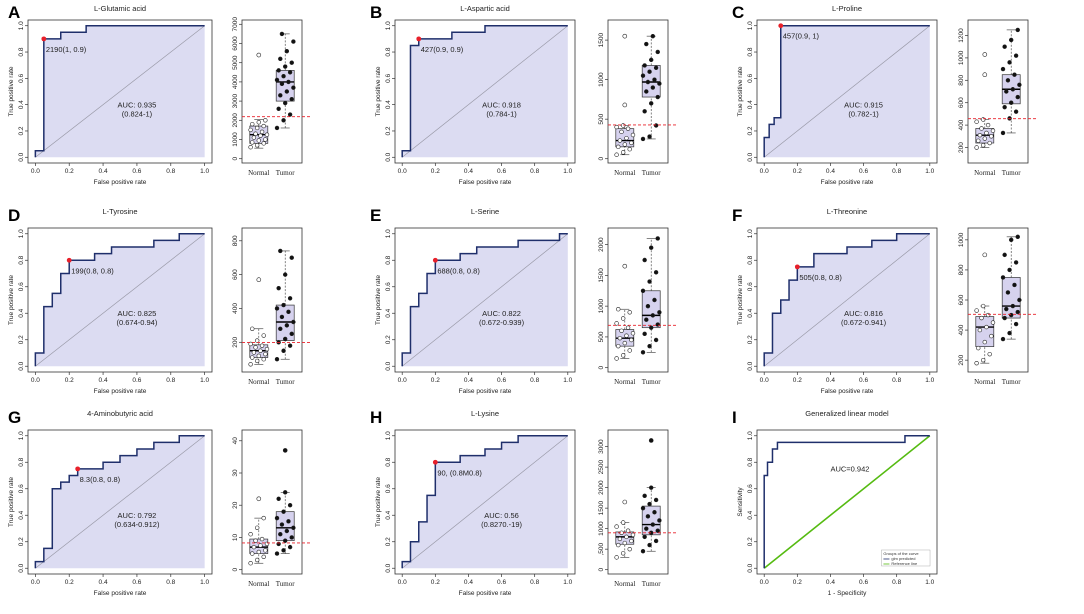 The height and width of the screenshot is (614, 1084). Describe the element at coordinates (120, 593) in the screenshot. I see `x-axis-label: False positive rate` at that location.